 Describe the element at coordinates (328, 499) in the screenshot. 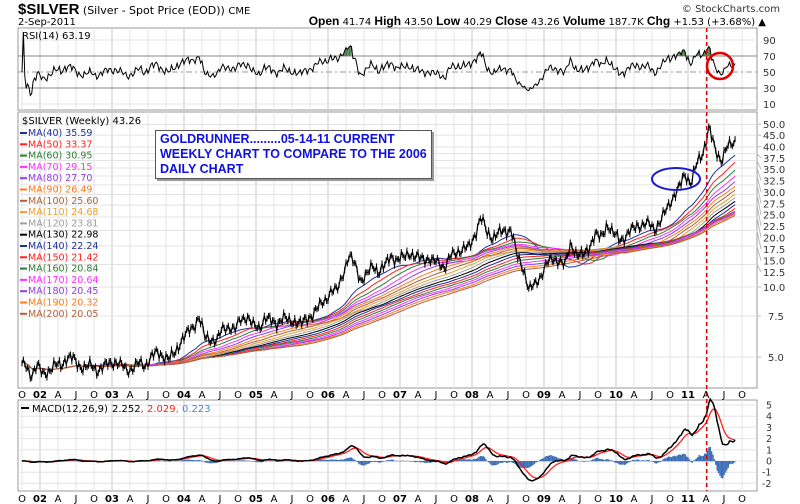

I see `x-tick-label: 06` at that location.